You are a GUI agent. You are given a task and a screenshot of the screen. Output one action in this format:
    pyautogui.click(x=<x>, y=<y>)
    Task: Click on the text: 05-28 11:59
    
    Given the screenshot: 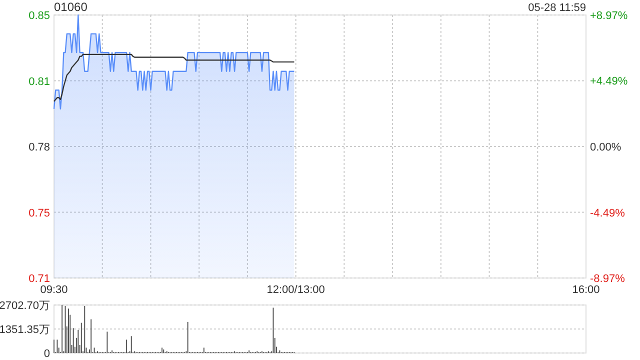 What is the action you would take?
    pyautogui.click(x=557, y=8)
    